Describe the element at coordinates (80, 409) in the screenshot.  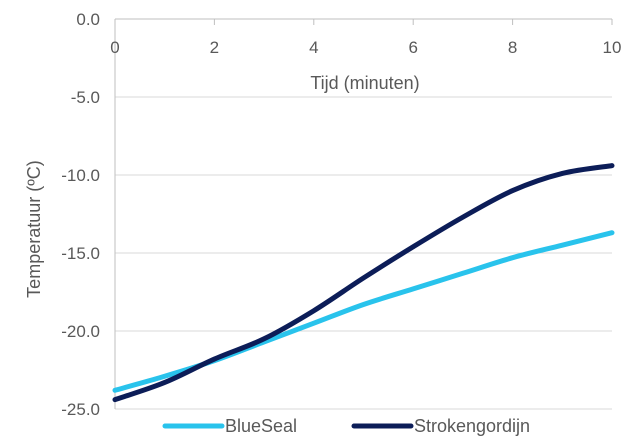
I see `y-tick-label: -25.0` at that location.